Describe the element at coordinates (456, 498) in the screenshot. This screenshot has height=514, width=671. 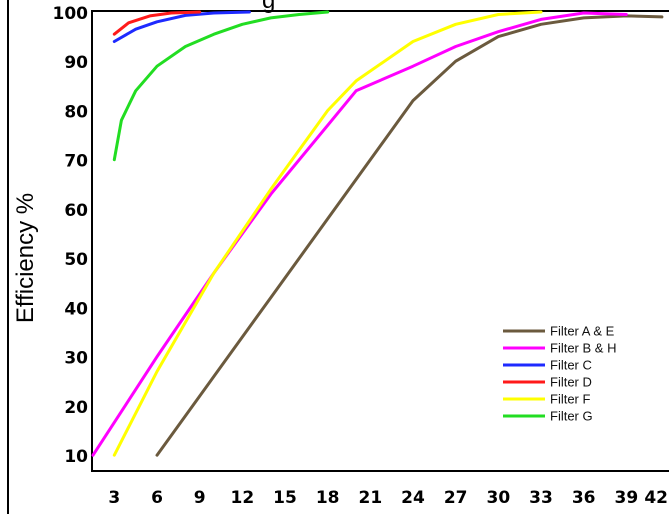
I see `x-tick-label: 27` at that location.